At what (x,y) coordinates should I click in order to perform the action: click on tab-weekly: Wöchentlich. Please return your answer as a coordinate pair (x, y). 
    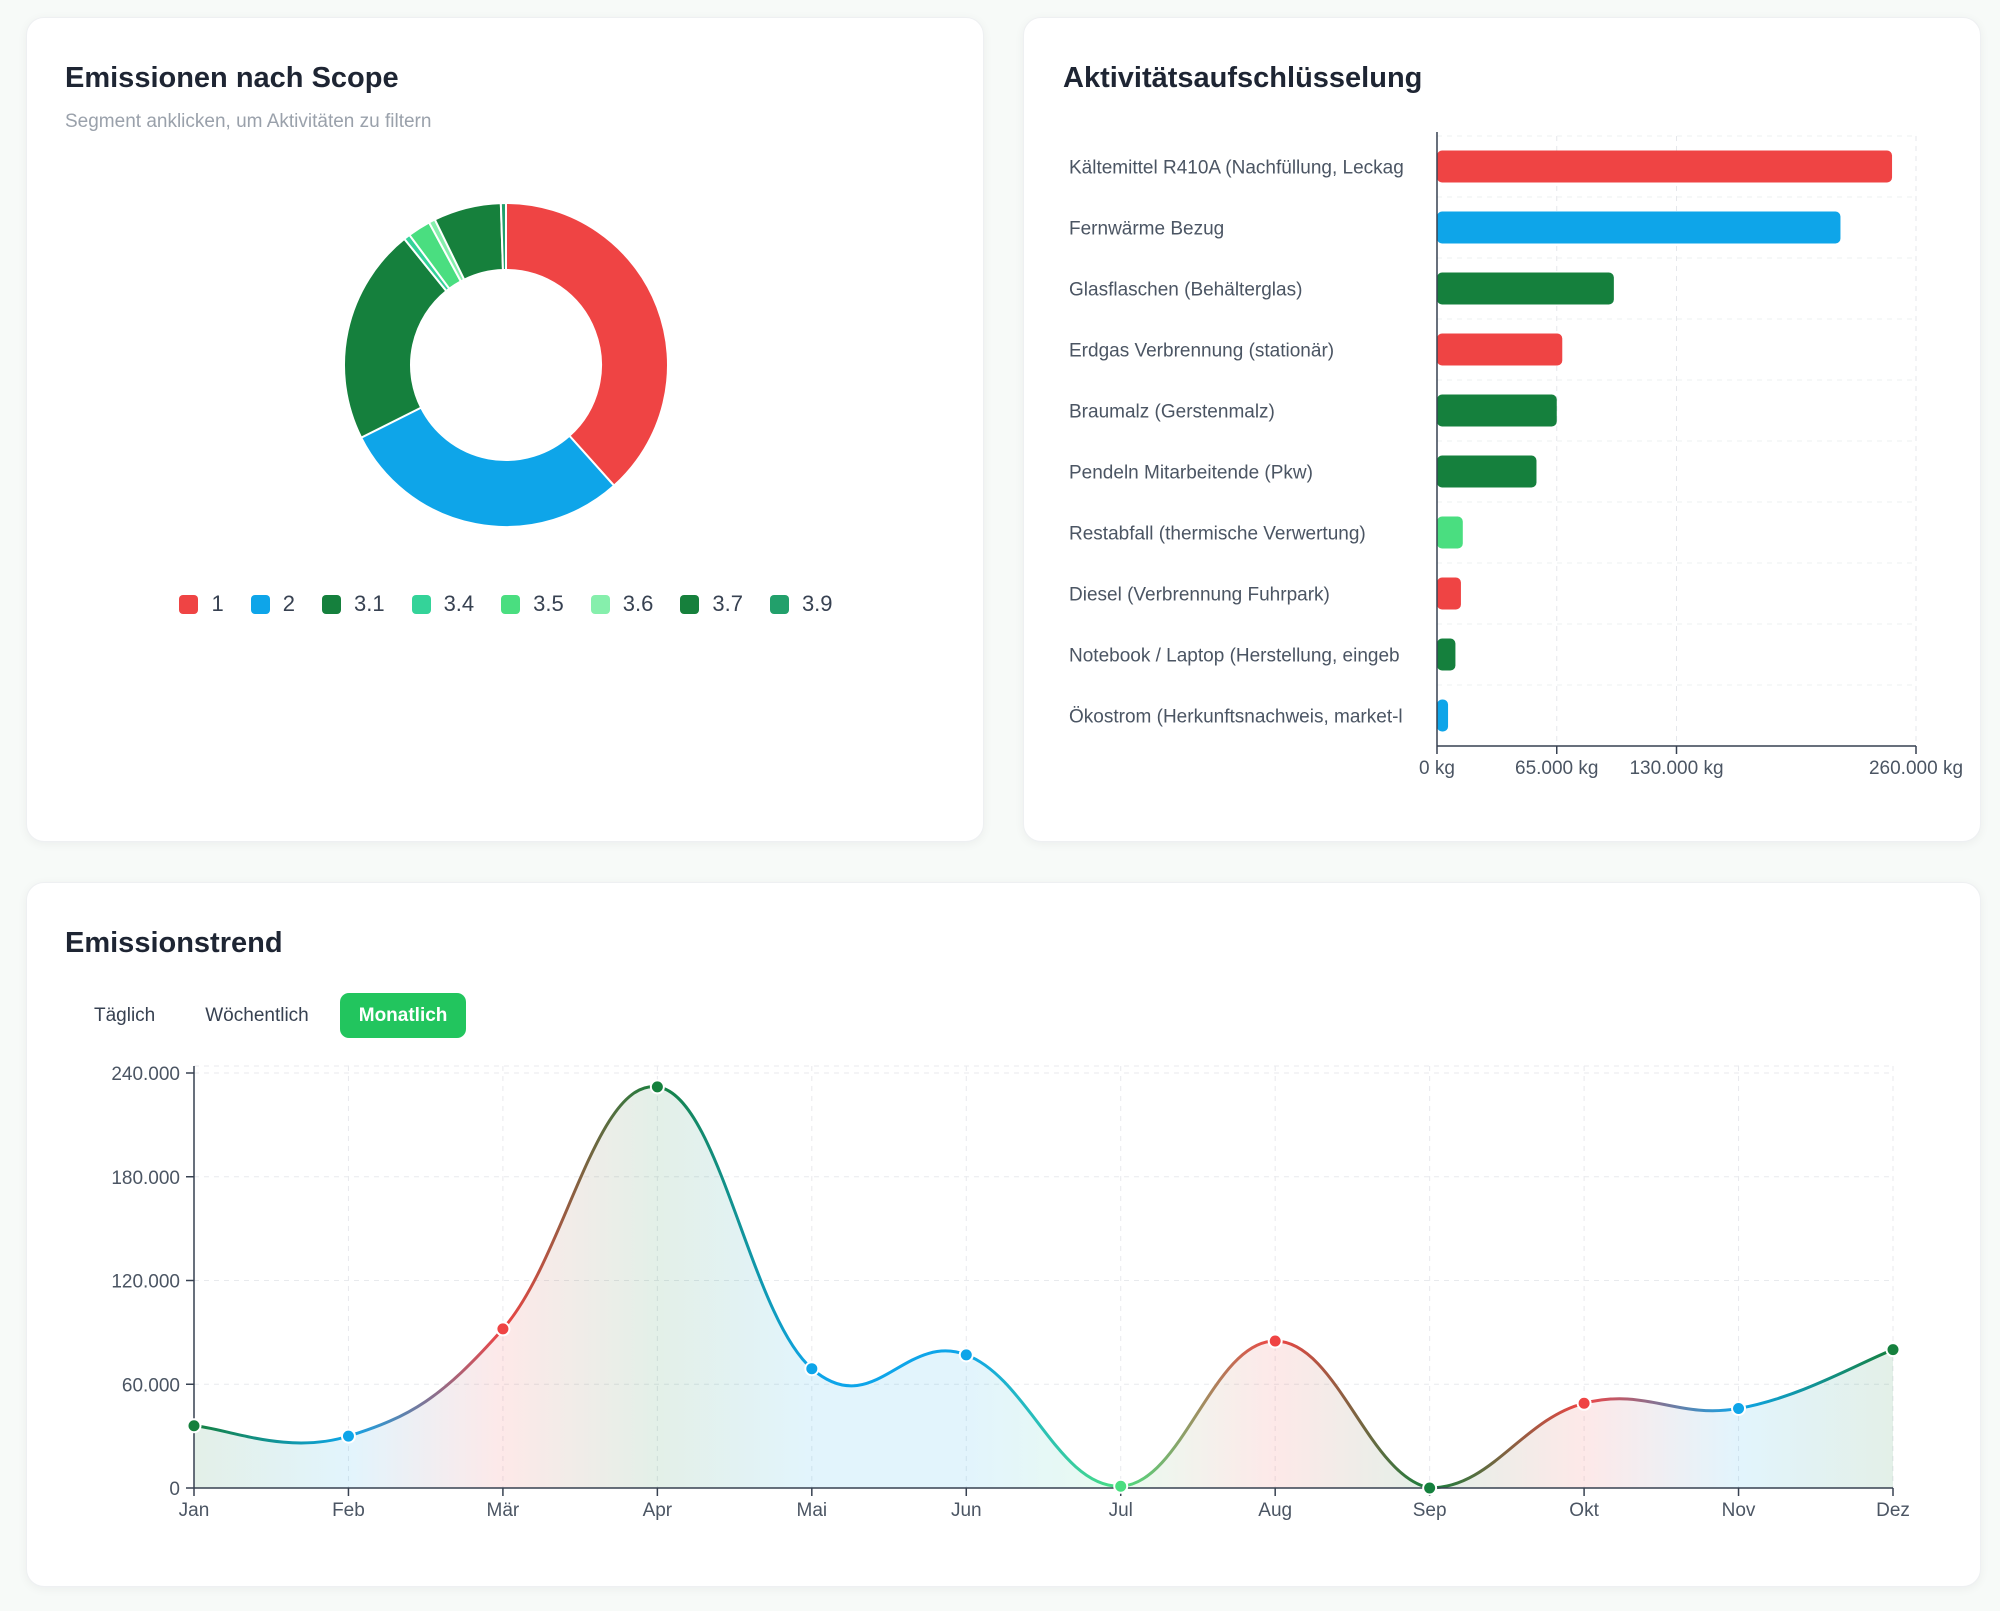
    Looking at the image, I should click on (257, 1015).